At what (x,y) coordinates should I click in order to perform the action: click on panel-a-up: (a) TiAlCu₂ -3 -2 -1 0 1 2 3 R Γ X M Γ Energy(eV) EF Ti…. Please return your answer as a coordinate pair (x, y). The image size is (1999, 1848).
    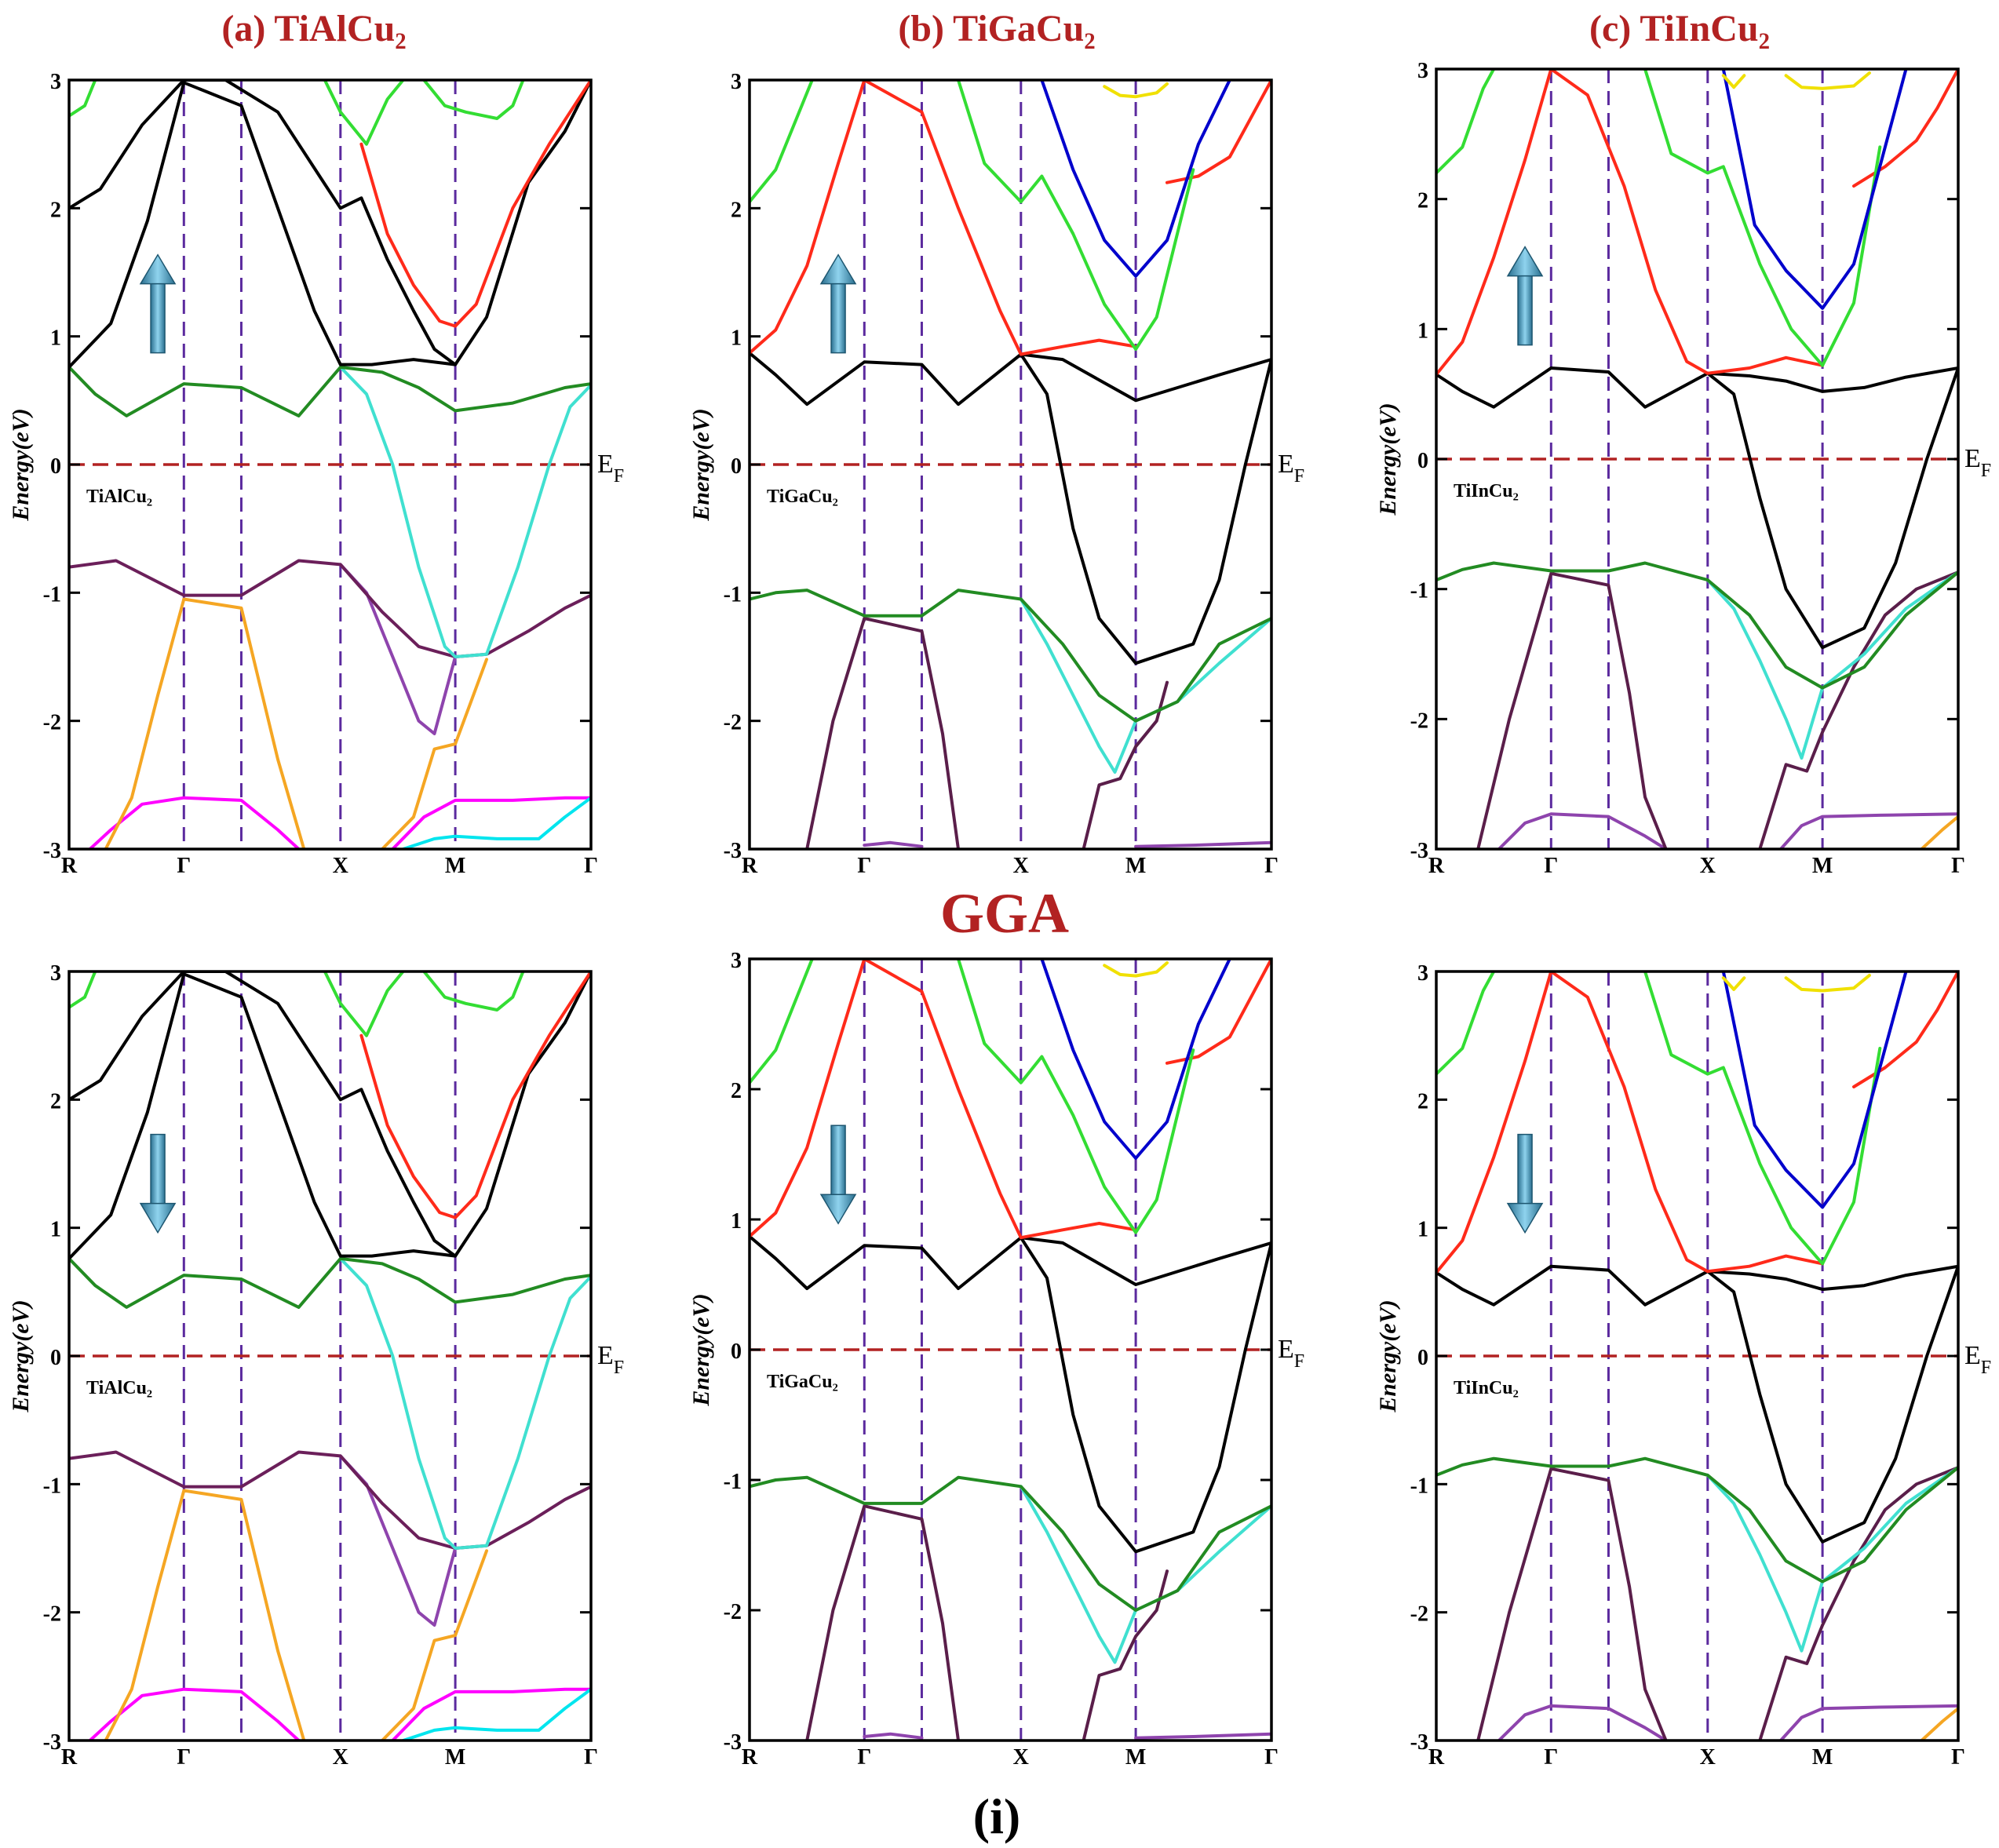
    Looking at the image, I should click on (316, 443).